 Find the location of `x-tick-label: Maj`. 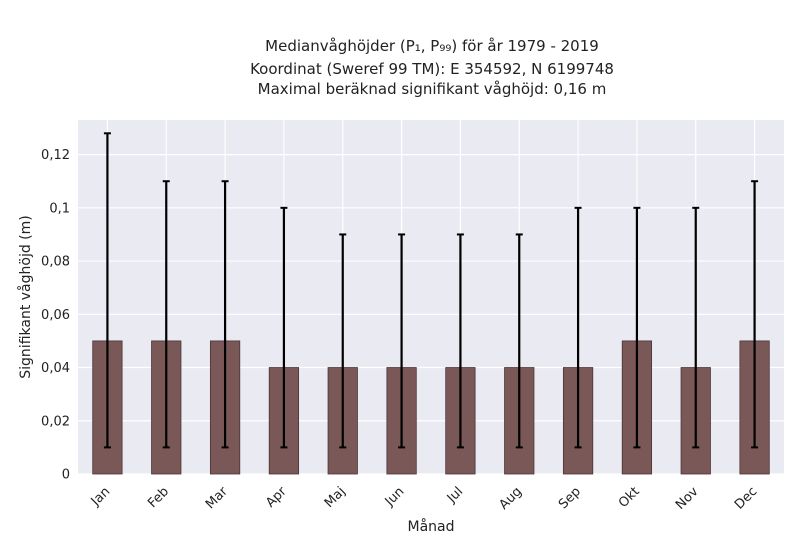

x-tick-label: Maj is located at coordinates (335, 497).